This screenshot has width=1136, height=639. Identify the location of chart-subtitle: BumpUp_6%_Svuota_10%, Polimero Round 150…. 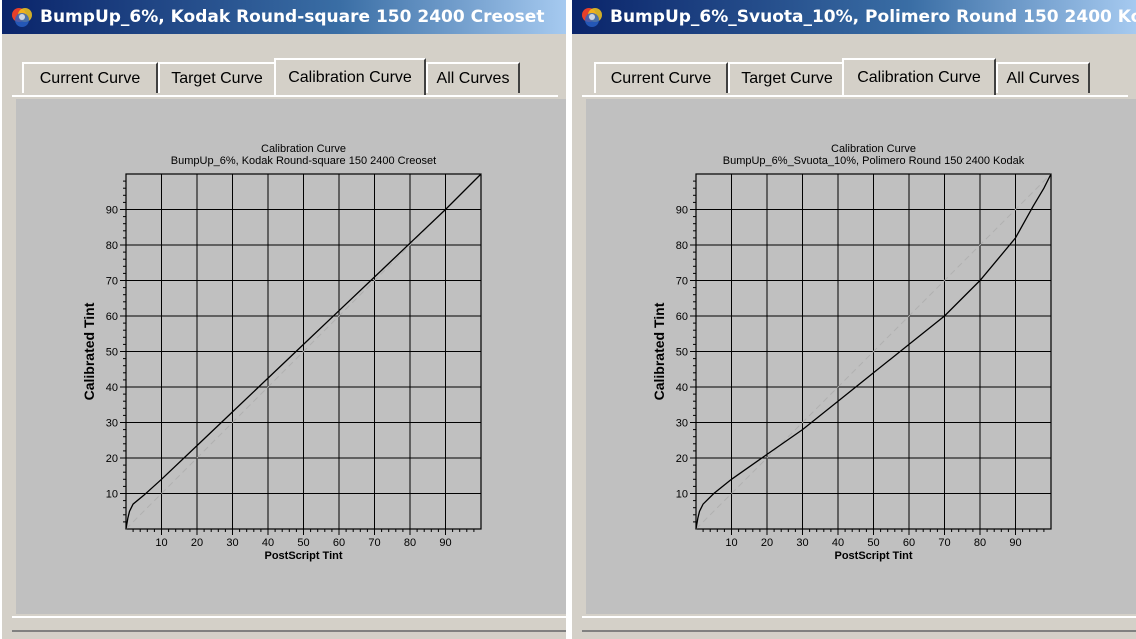
(874, 161).